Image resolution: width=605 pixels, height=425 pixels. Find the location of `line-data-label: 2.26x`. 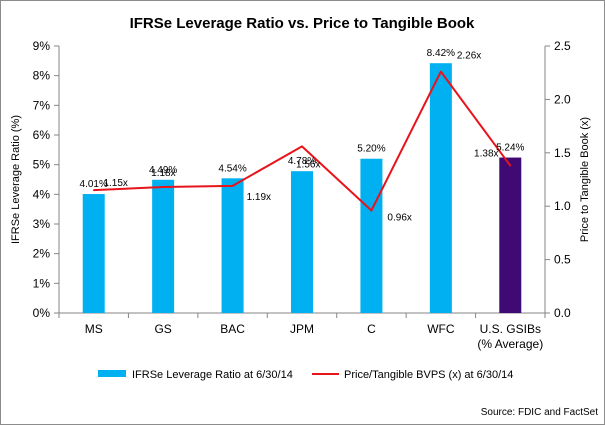

line-data-label: 2.26x is located at coordinates (469, 56).